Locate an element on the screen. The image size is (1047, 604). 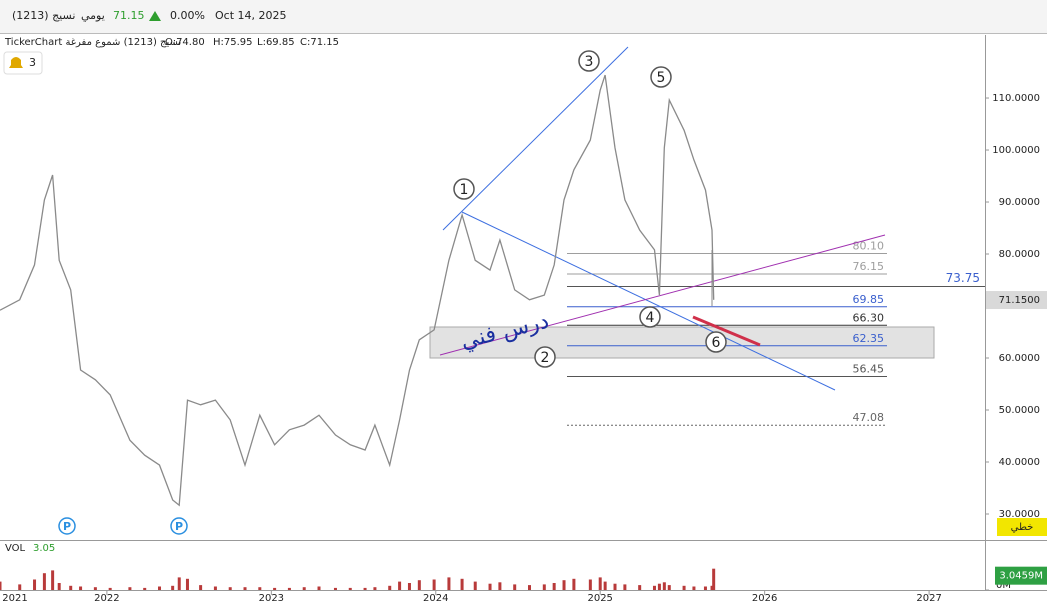
x-tick-label: 2024 is located at coordinates (435, 598).